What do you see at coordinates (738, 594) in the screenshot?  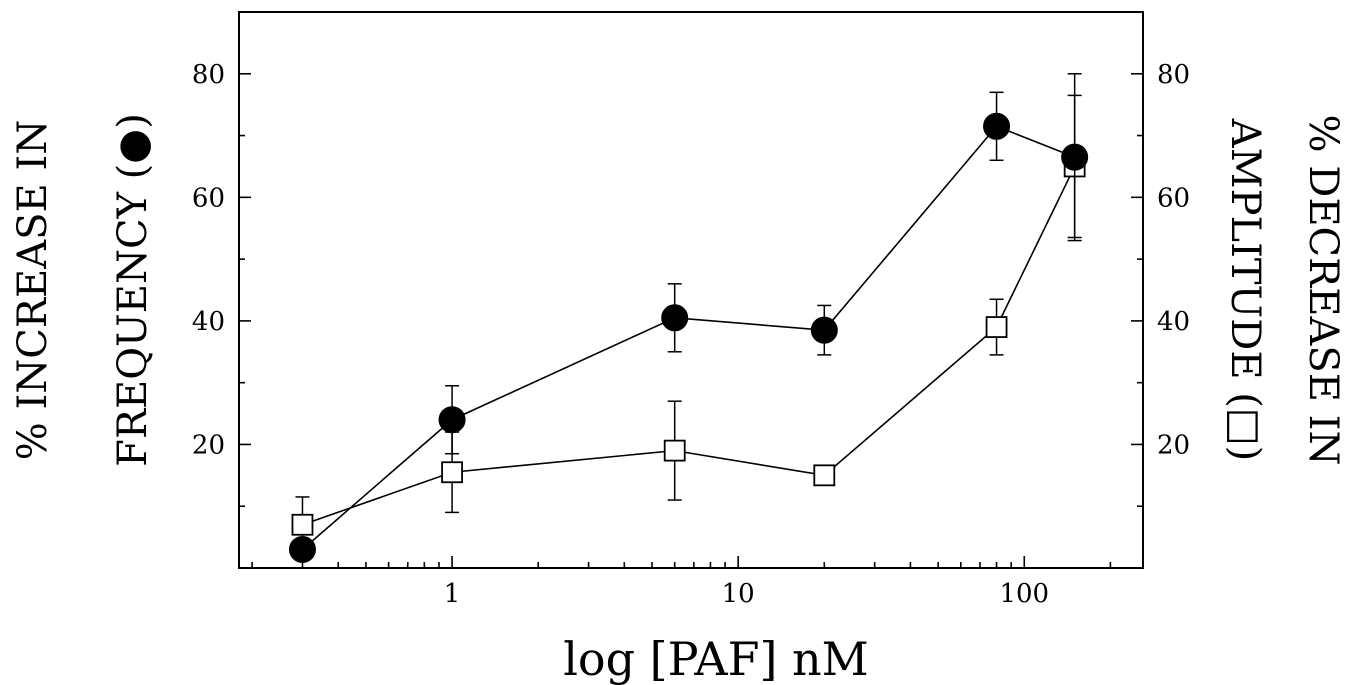 I see `x-tick-label: 10` at bounding box center [738, 594].